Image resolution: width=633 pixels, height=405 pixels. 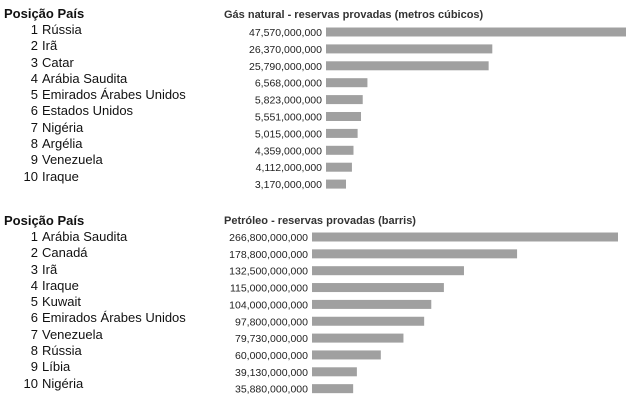 What do you see at coordinates (62, 144) in the screenshot?
I see `country-name: Argélia` at bounding box center [62, 144].